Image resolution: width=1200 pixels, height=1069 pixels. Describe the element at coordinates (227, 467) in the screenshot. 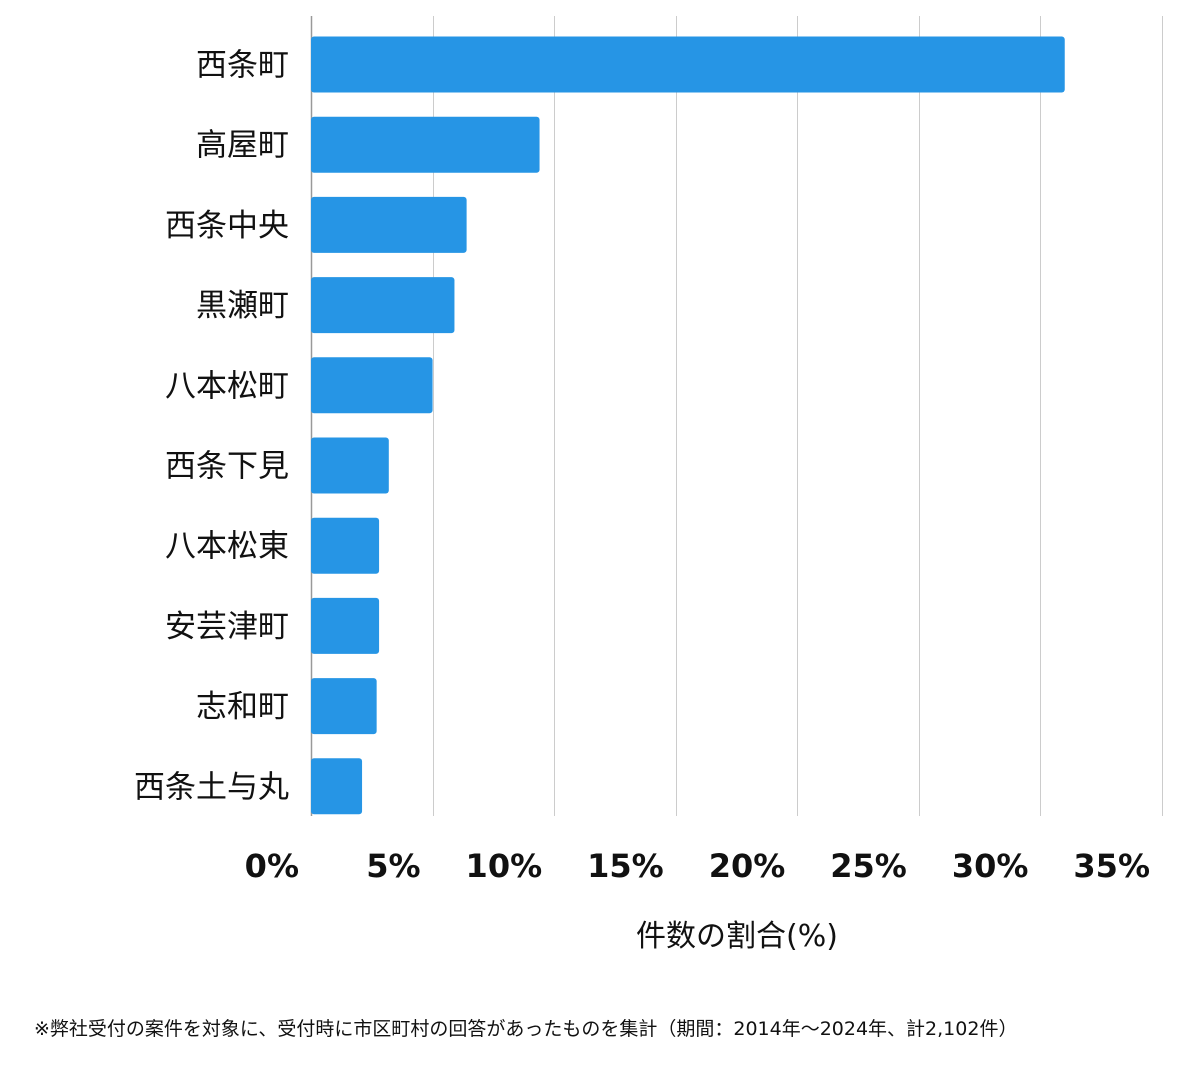

I see `category-label: 西条下見` at that location.